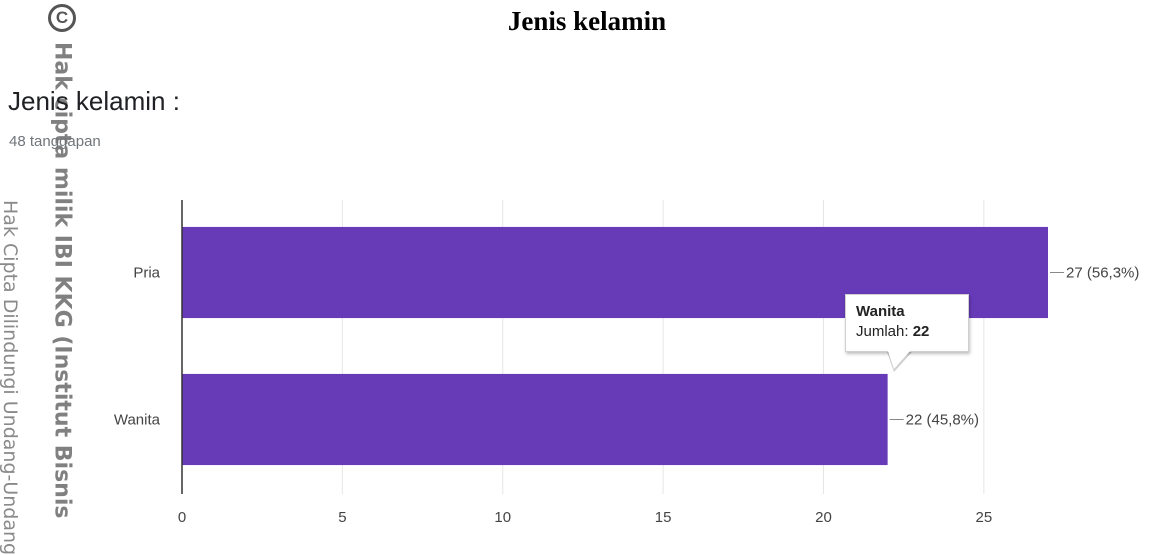 The width and height of the screenshot is (1174, 555). I want to click on tooltip-category: Wanita, so click(880, 311).